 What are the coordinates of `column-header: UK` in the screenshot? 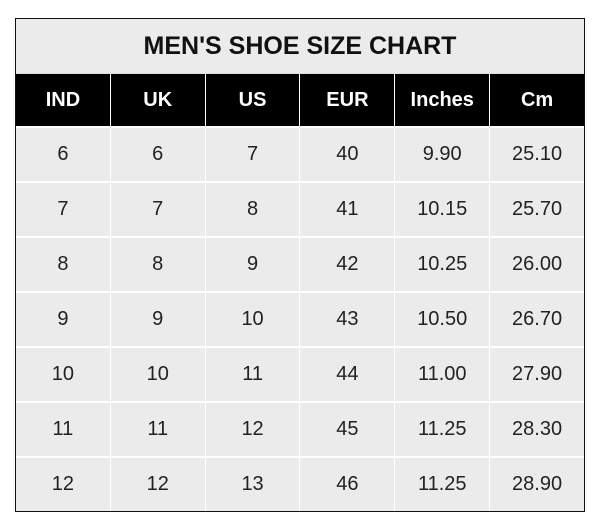 It's located at (158, 100).